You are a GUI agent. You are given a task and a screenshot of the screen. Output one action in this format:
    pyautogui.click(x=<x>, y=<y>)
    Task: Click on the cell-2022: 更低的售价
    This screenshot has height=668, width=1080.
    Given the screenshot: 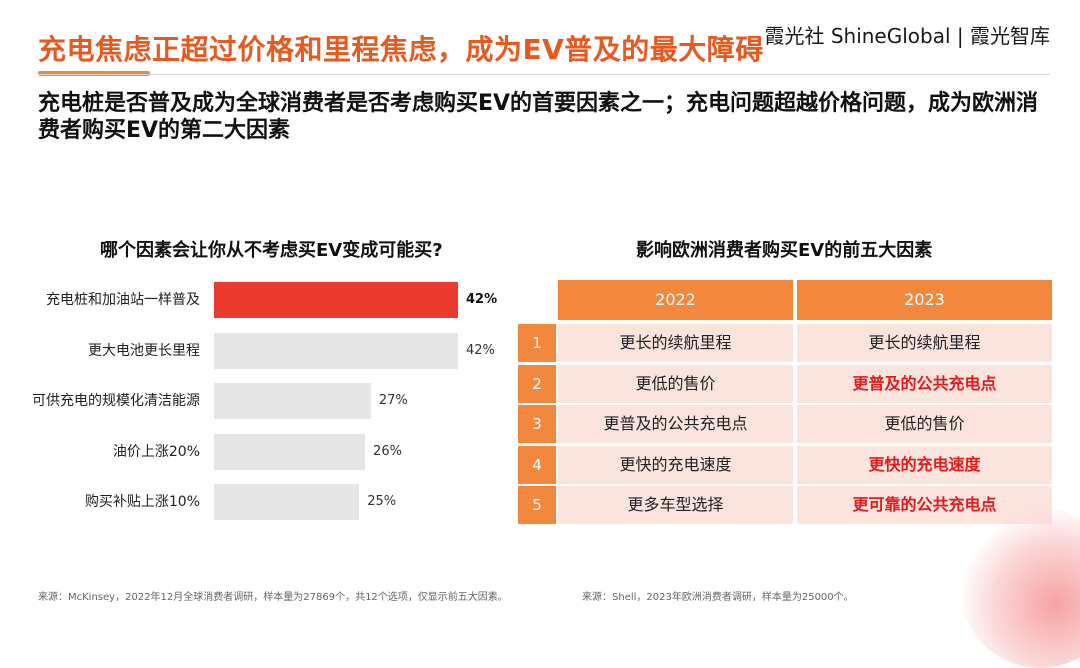 What is the action you would take?
    pyautogui.click(x=675, y=383)
    